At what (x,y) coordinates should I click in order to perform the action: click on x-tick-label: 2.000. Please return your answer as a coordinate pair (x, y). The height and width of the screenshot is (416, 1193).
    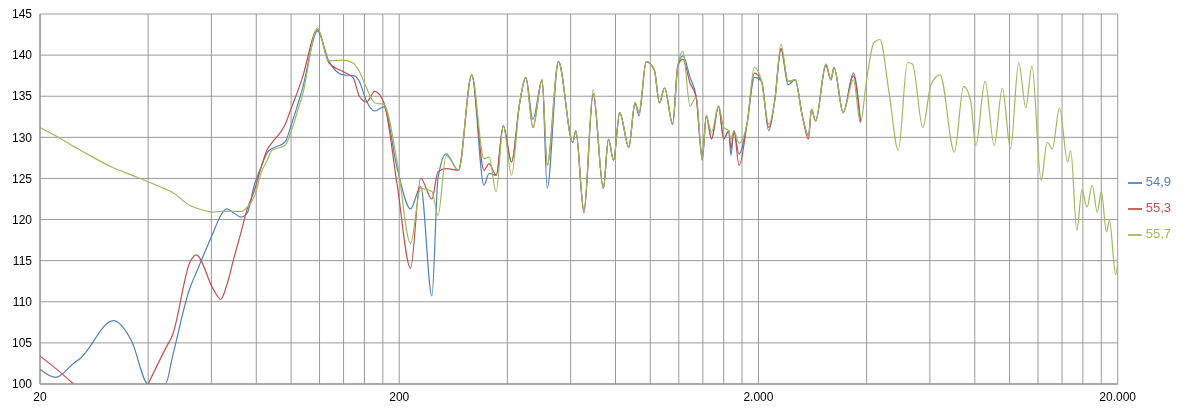
    Looking at the image, I should click on (758, 396).